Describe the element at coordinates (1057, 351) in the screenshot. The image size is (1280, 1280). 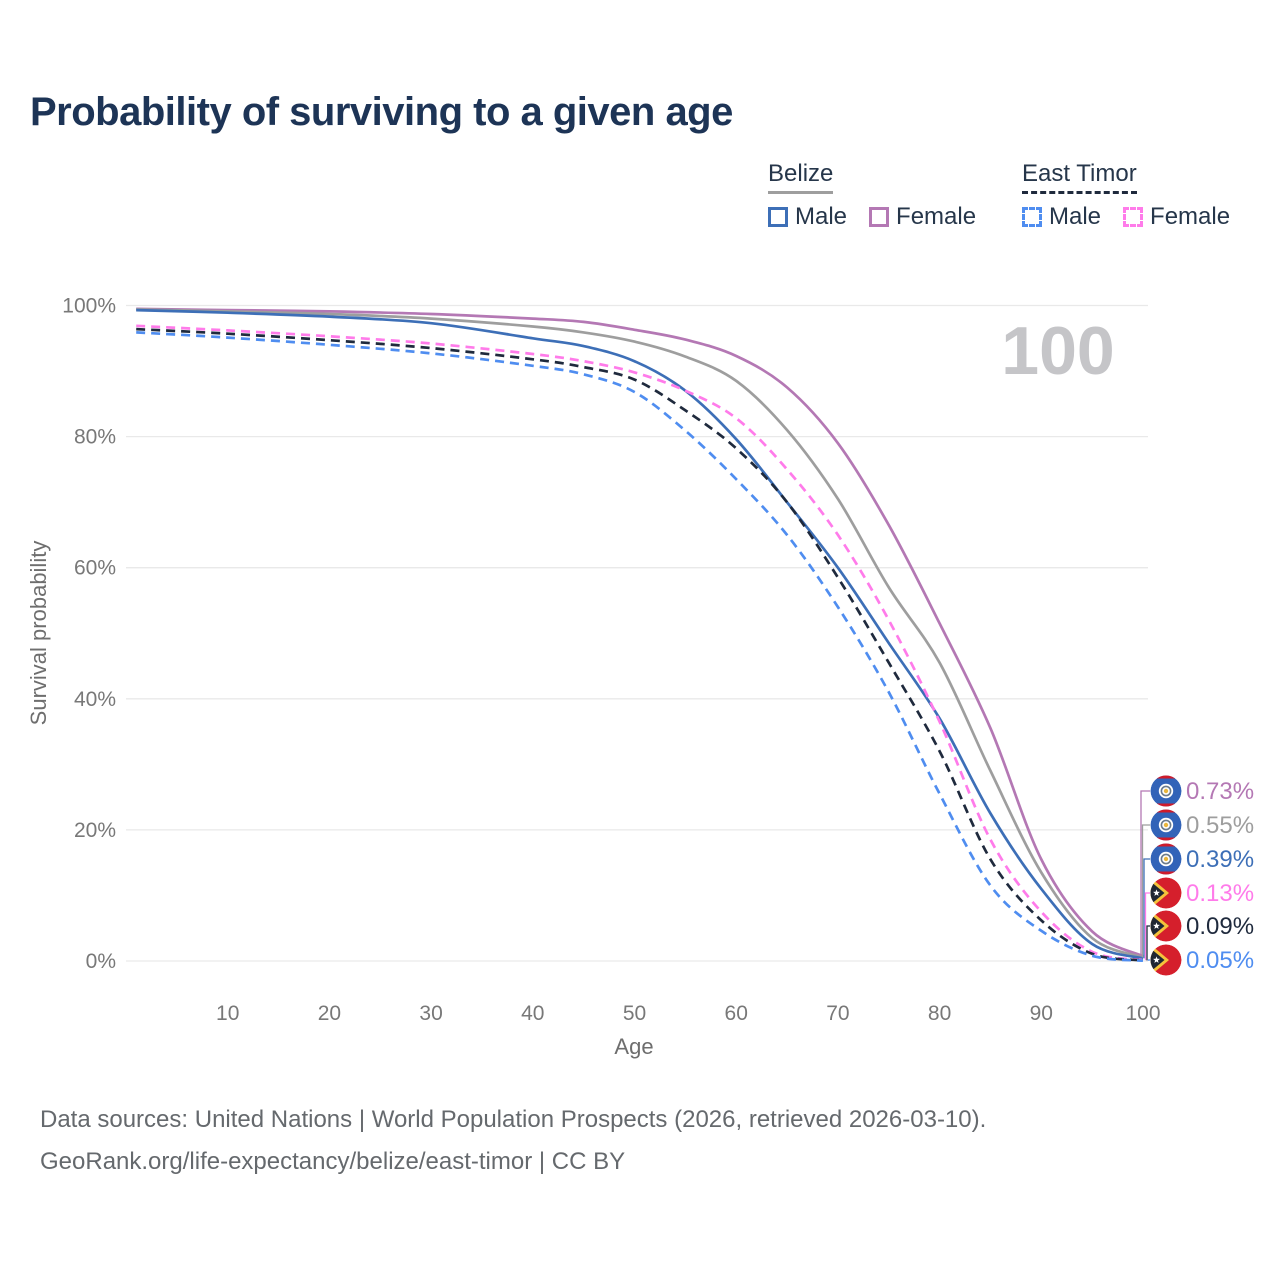
I see `age-watermark: 100` at that location.